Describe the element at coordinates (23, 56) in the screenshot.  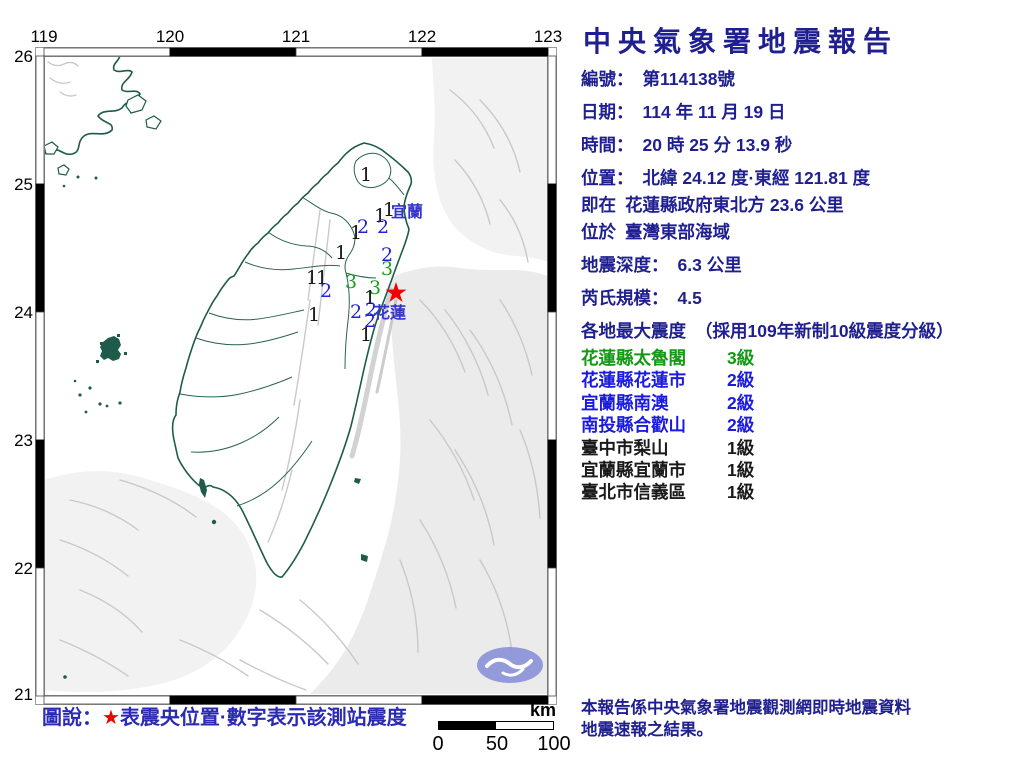
I see `lat-tick-label: 26` at that location.